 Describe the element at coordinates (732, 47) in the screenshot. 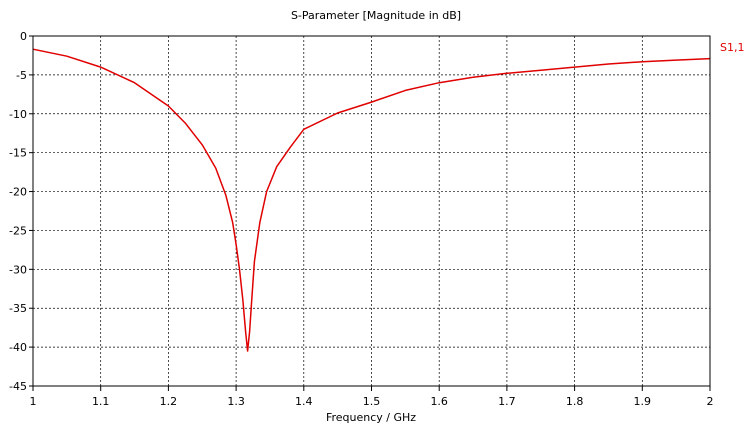

I see `series-label-s11: S1,1` at that location.